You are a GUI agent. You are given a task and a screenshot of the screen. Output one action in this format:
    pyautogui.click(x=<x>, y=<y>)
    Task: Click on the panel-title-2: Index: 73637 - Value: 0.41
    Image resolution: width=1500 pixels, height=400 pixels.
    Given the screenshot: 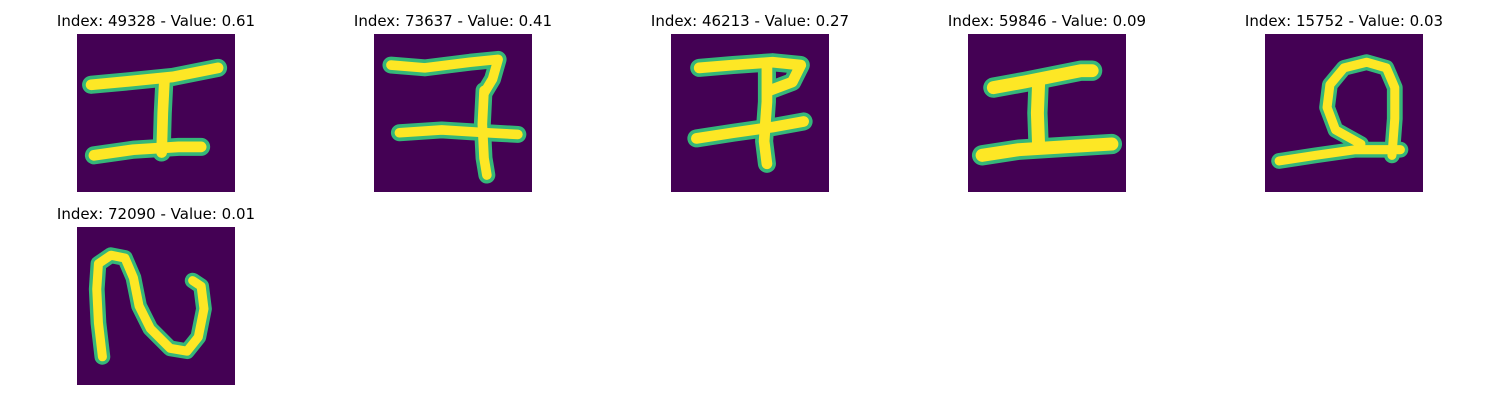 What is the action you would take?
    pyautogui.click(x=453, y=21)
    